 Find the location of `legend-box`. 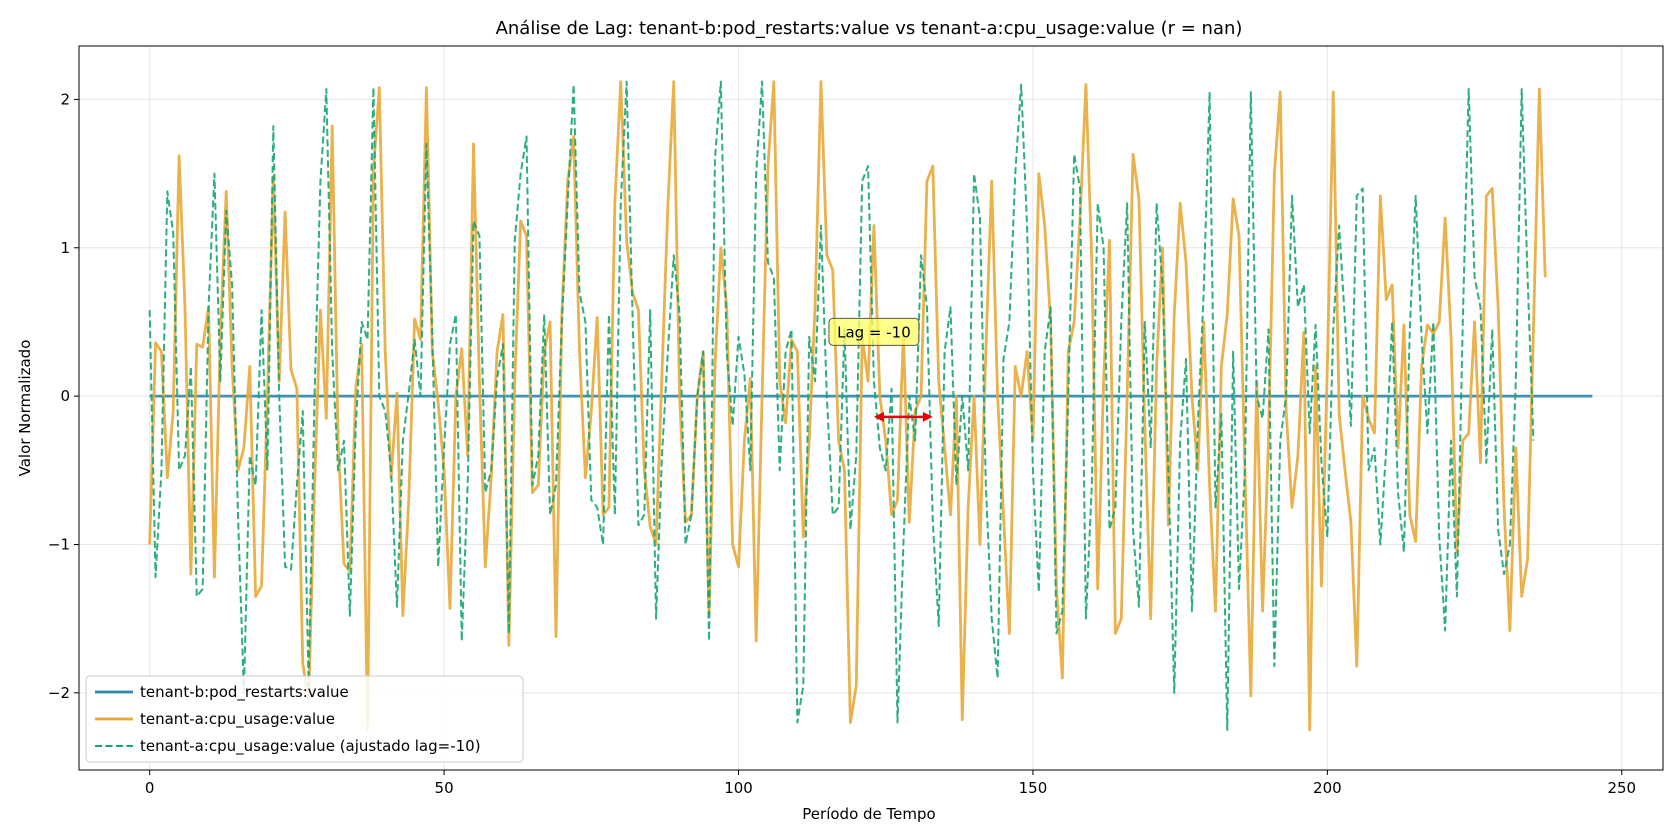

legend-box is located at coordinates (304, 719).